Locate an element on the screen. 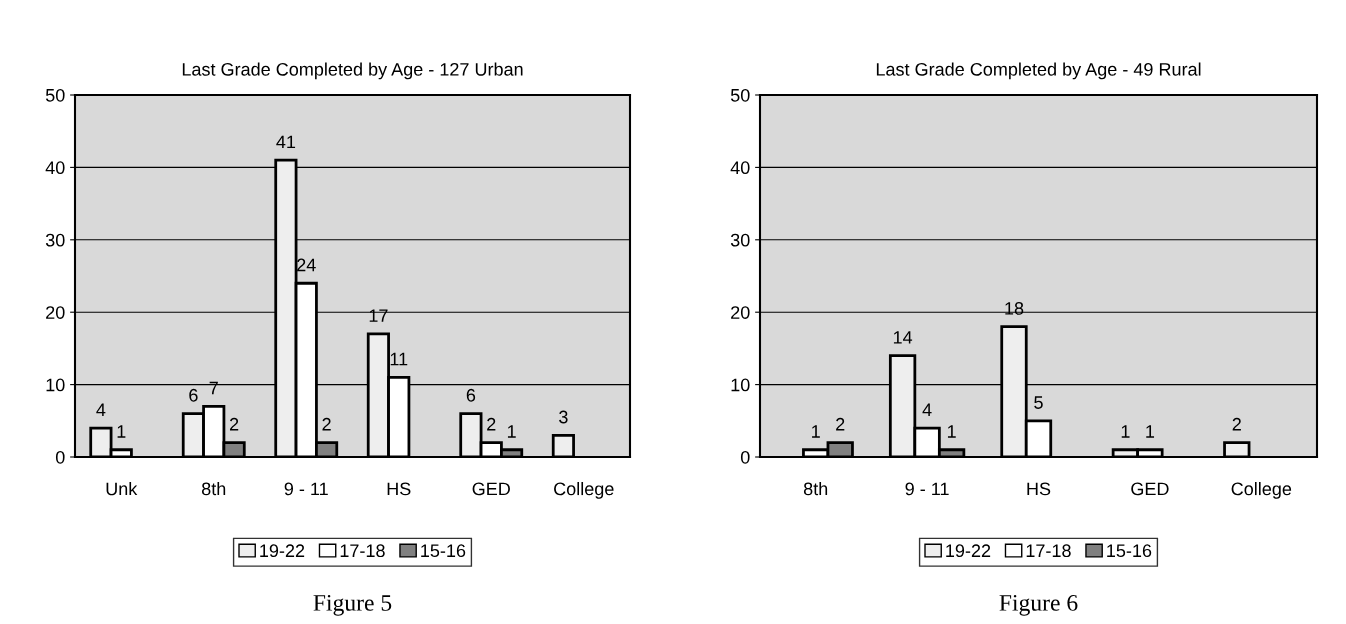 Image resolution: width=1346 pixels, height=624 pixels. x-tick-label: Unk is located at coordinates (122, 489).